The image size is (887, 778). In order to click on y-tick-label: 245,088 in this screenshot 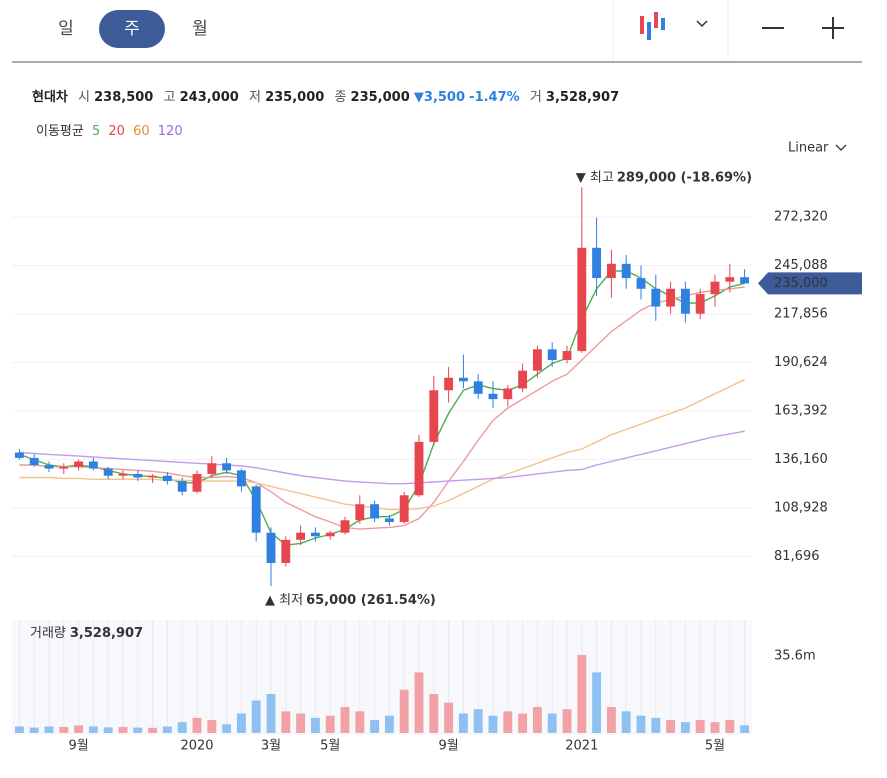, I will do `click(801, 265)`.